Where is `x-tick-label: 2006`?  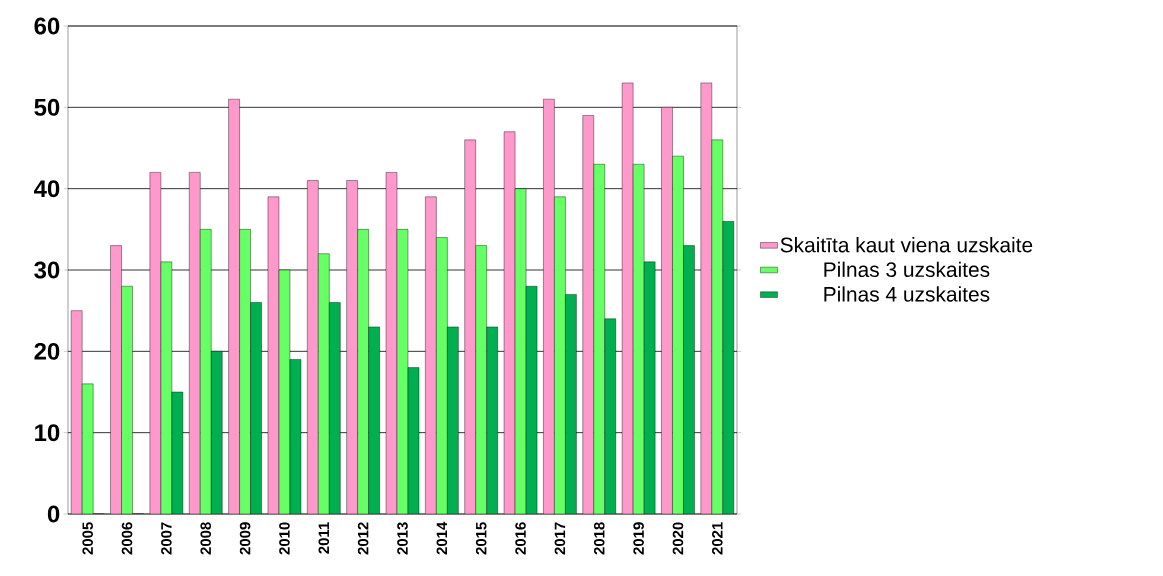 x-tick-label: 2006 is located at coordinates (127, 538).